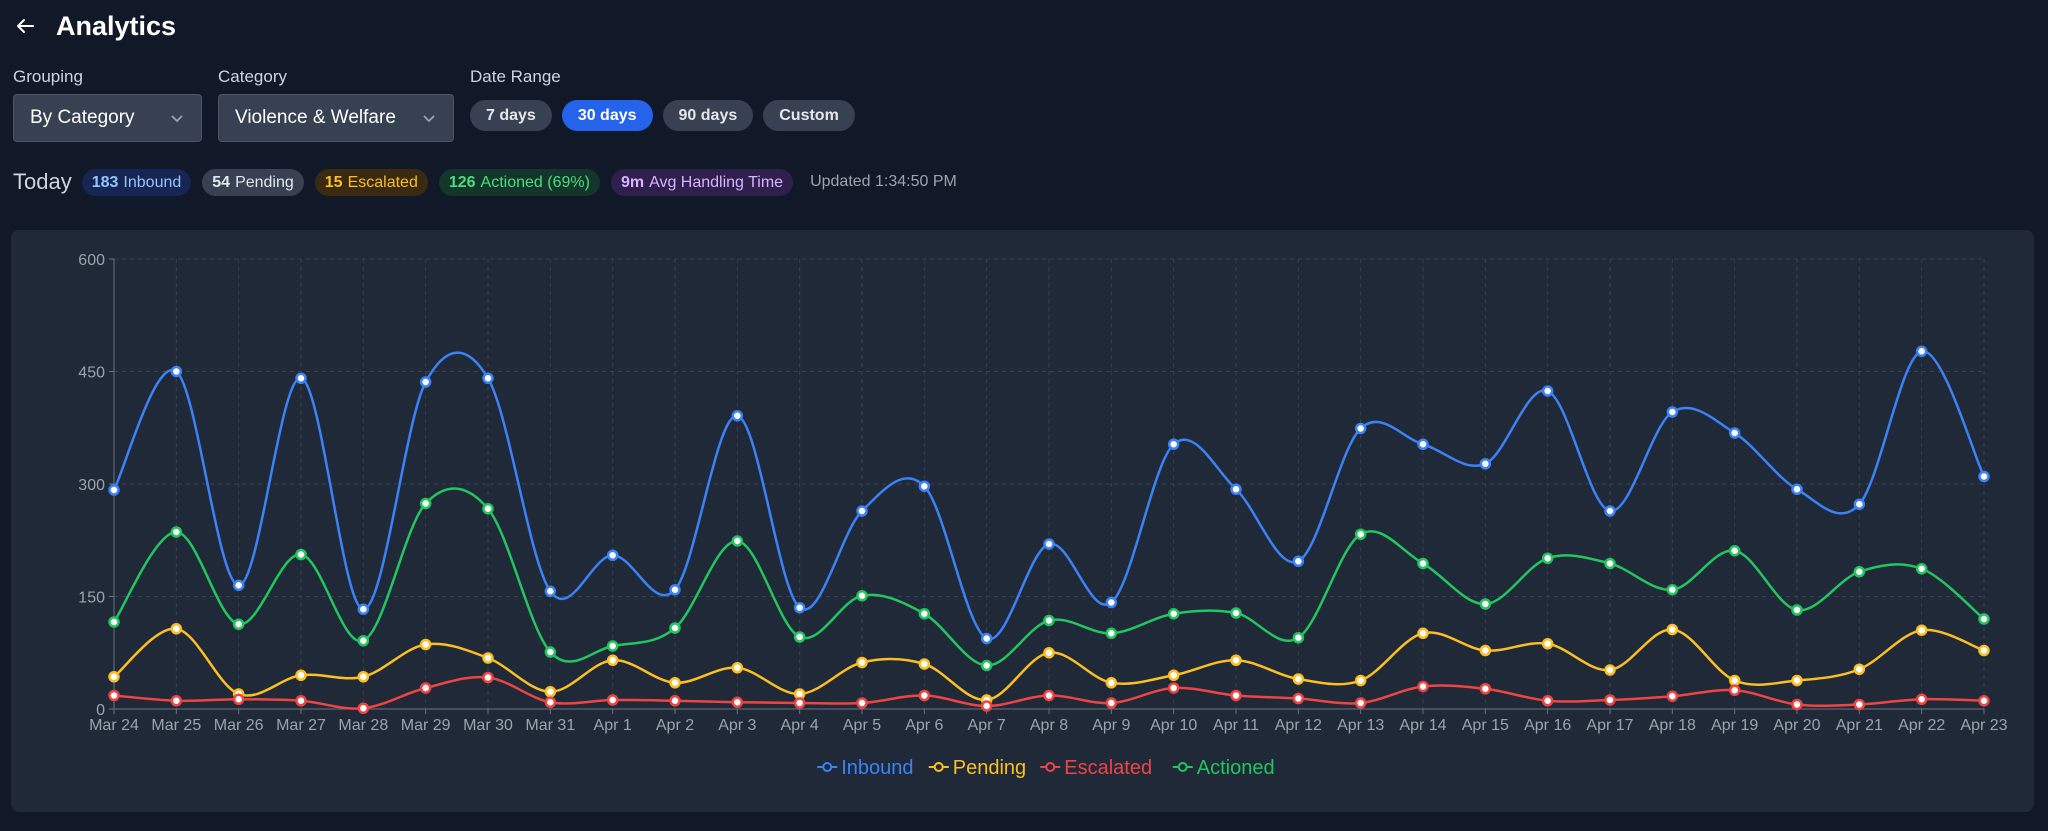  I want to click on aht-badge: 9m Avg Handling Time, so click(702, 182).